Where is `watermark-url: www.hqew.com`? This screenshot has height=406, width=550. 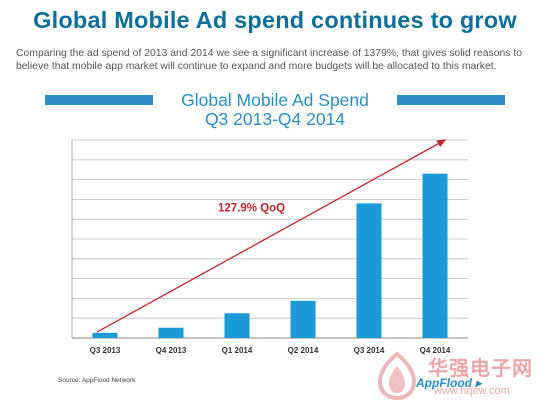
watermark-url: www.hqew.com is located at coordinates (472, 391).